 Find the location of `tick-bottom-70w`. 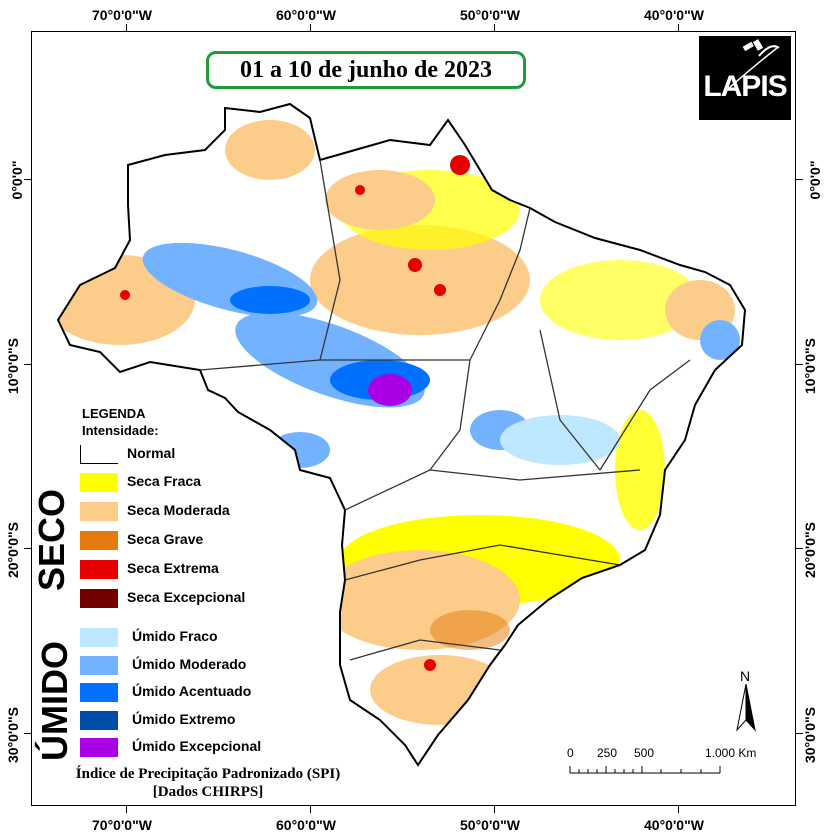

tick-bottom-70w is located at coordinates (126, 809).